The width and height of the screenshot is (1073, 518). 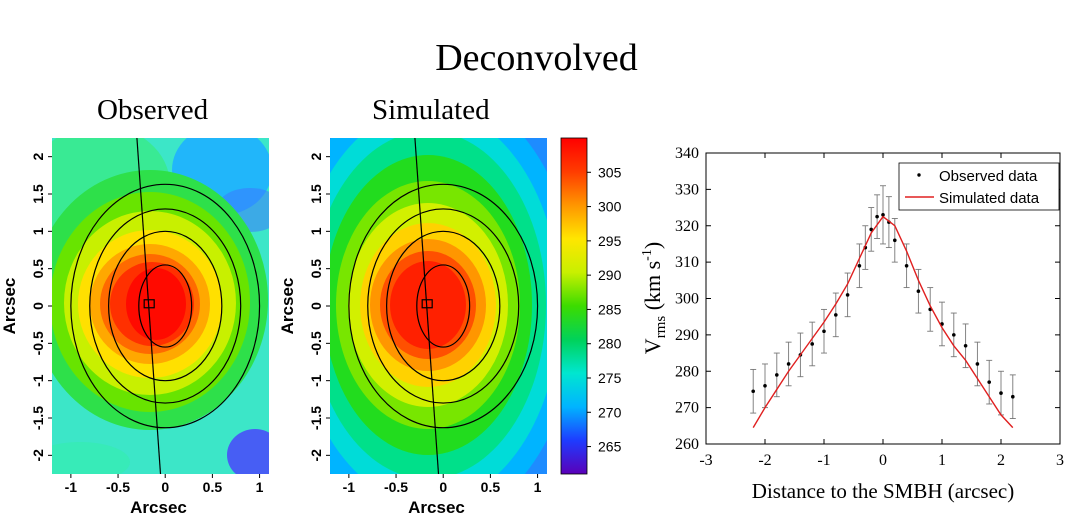 What do you see at coordinates (652, 346) in the screenshot?
I see `y-label-v: V` at bounding box center [652, 346].